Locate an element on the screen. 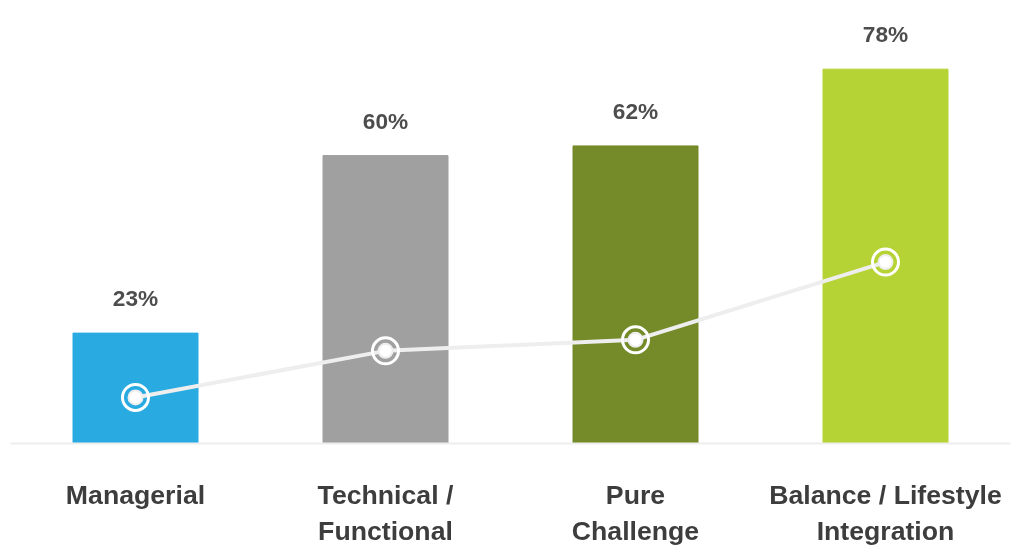  x-tick-label: Pure Challenge is located at coordinates (635, 512).